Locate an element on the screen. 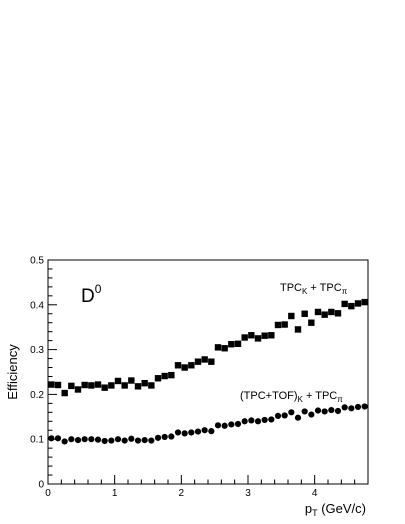  annotation-tpc-tof-3: + TPC is located at coordinates (320, 396).